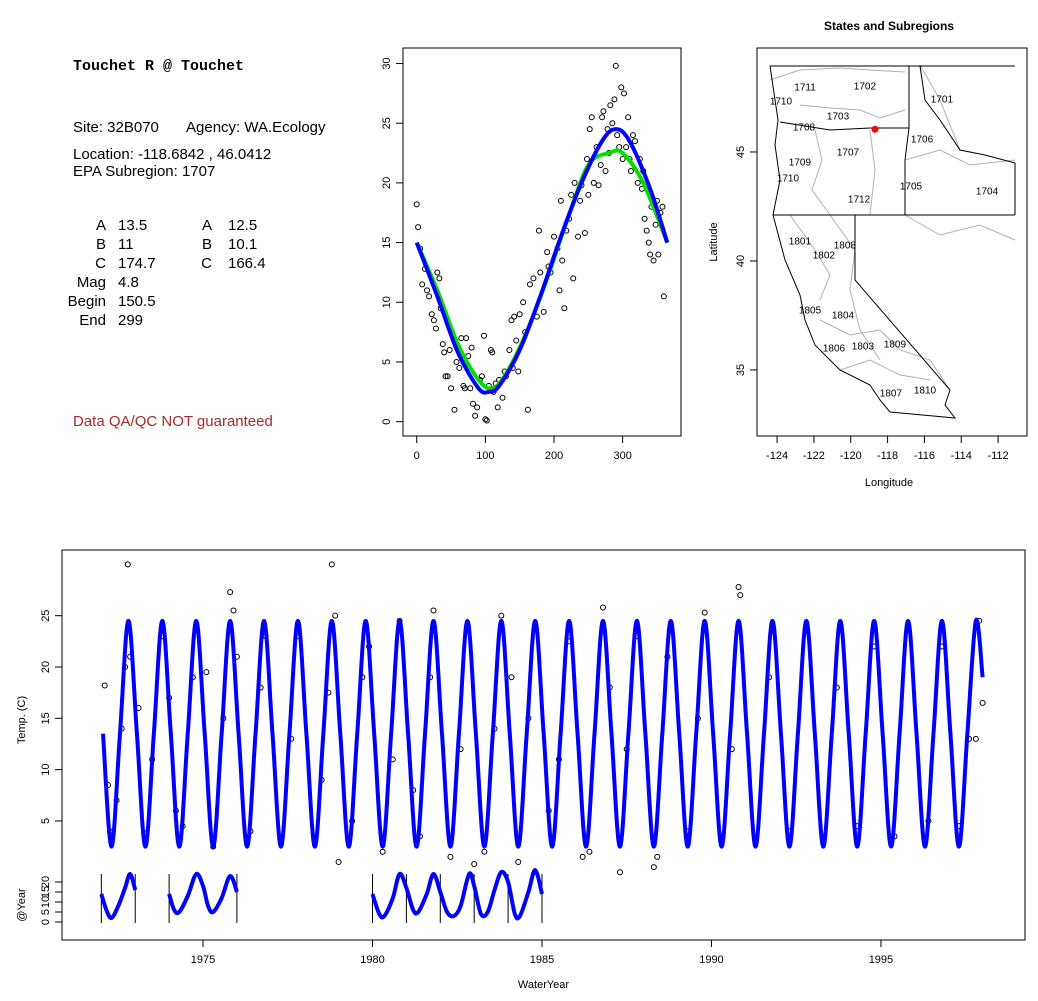  What do you see at coordinates (485, 456) in the screenshot?
I see `x-tick-label: 100` at bounding box center [485, 456].